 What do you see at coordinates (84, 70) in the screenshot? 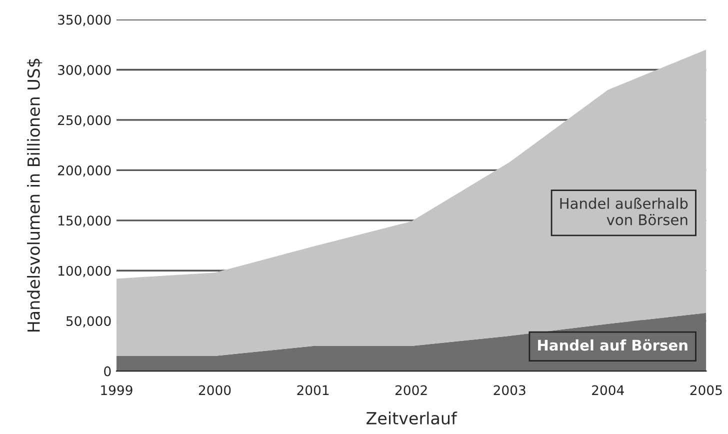
I see `y-tick-label: 300,000` at bounding box center [84, 70].